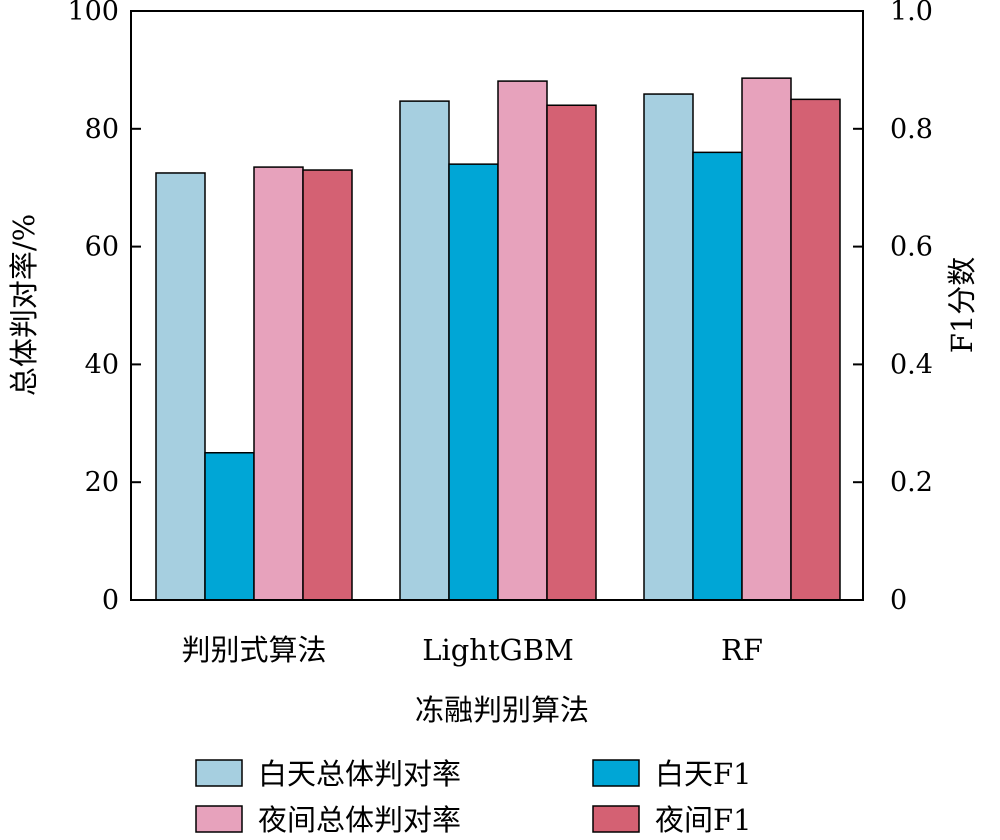 The height and width of the screenshot is (840, 1000). I want to click on legend-label: 夜间总体判对率, so click(359, 820).